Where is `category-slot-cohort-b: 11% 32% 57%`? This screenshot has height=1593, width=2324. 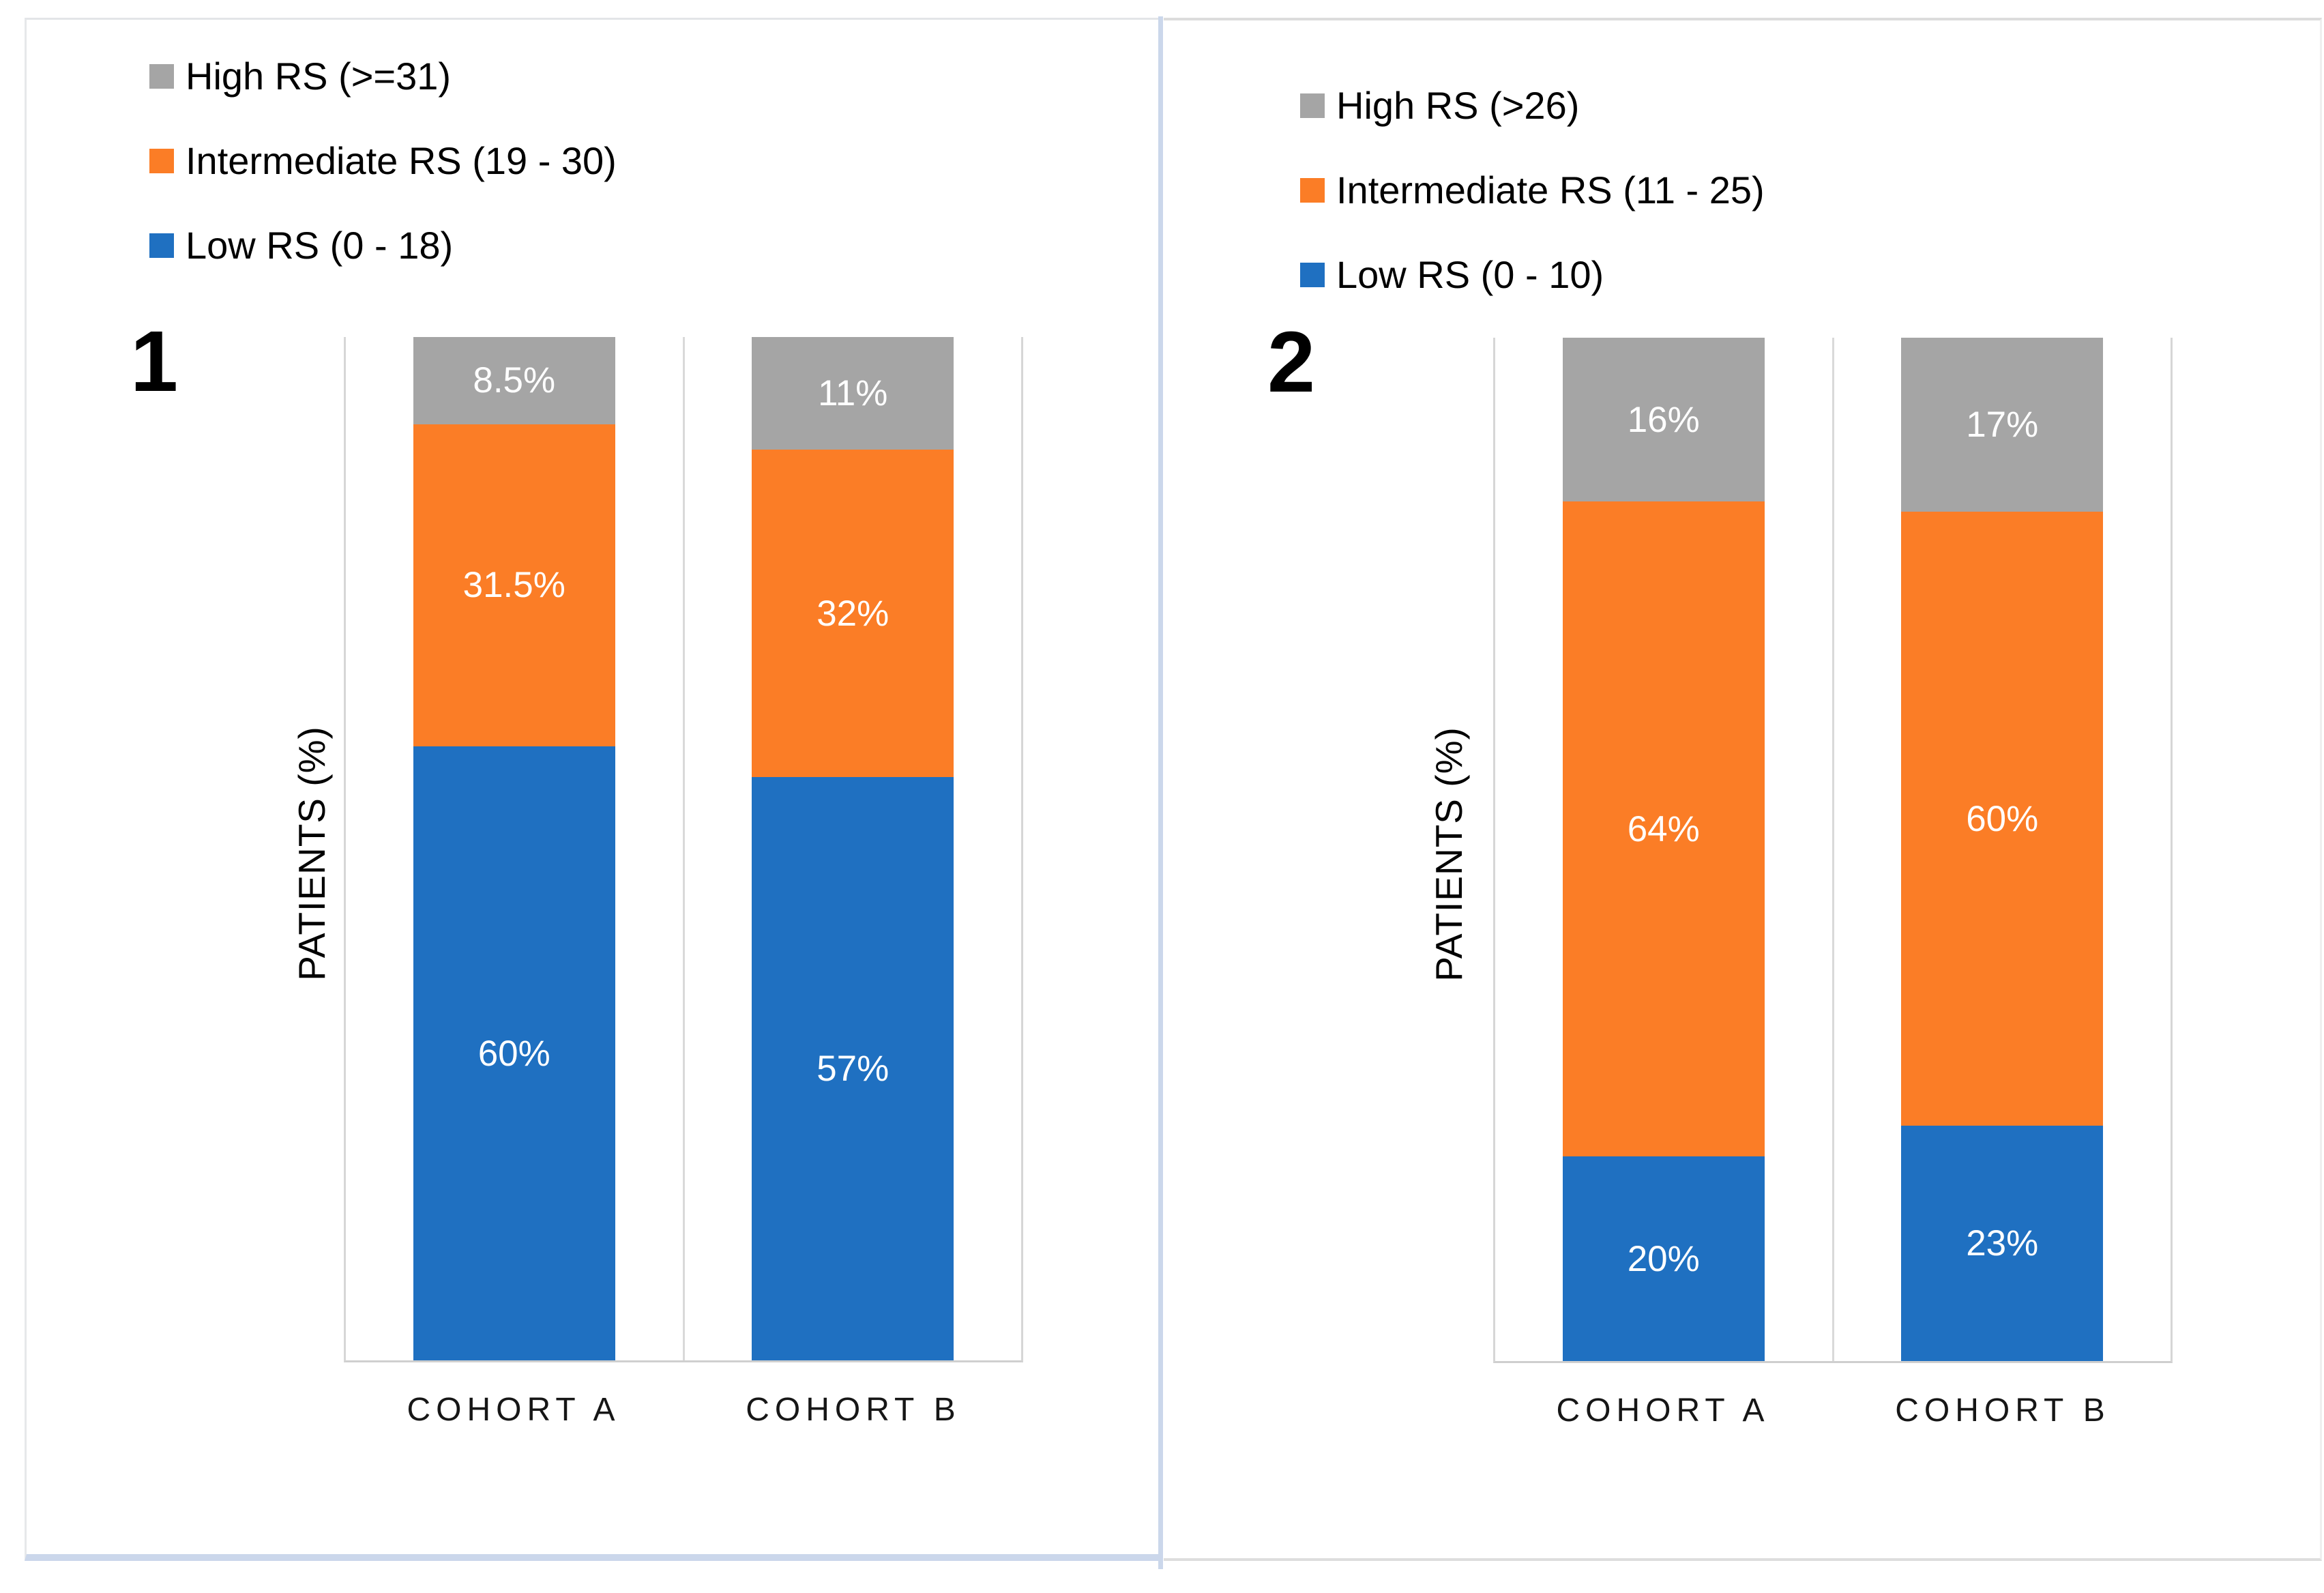 category-slot-cohort-b: 11% 32% 57% is located at coordinates (853, 848).